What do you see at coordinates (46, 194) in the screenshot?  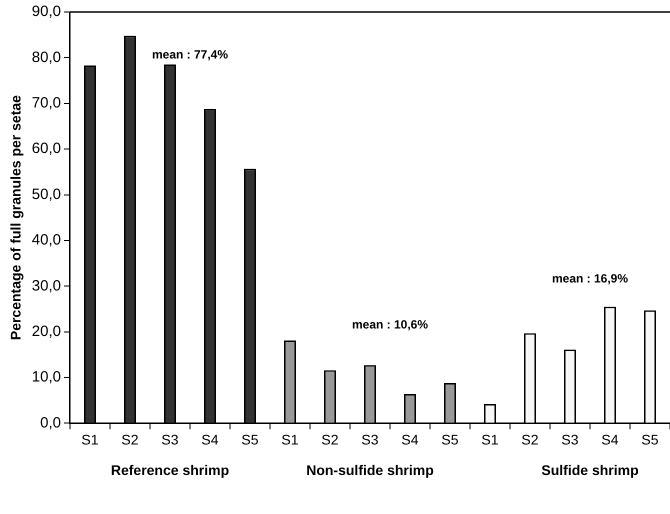 I see `y-tick-label: 50,0` at bounding box center [46, 194].